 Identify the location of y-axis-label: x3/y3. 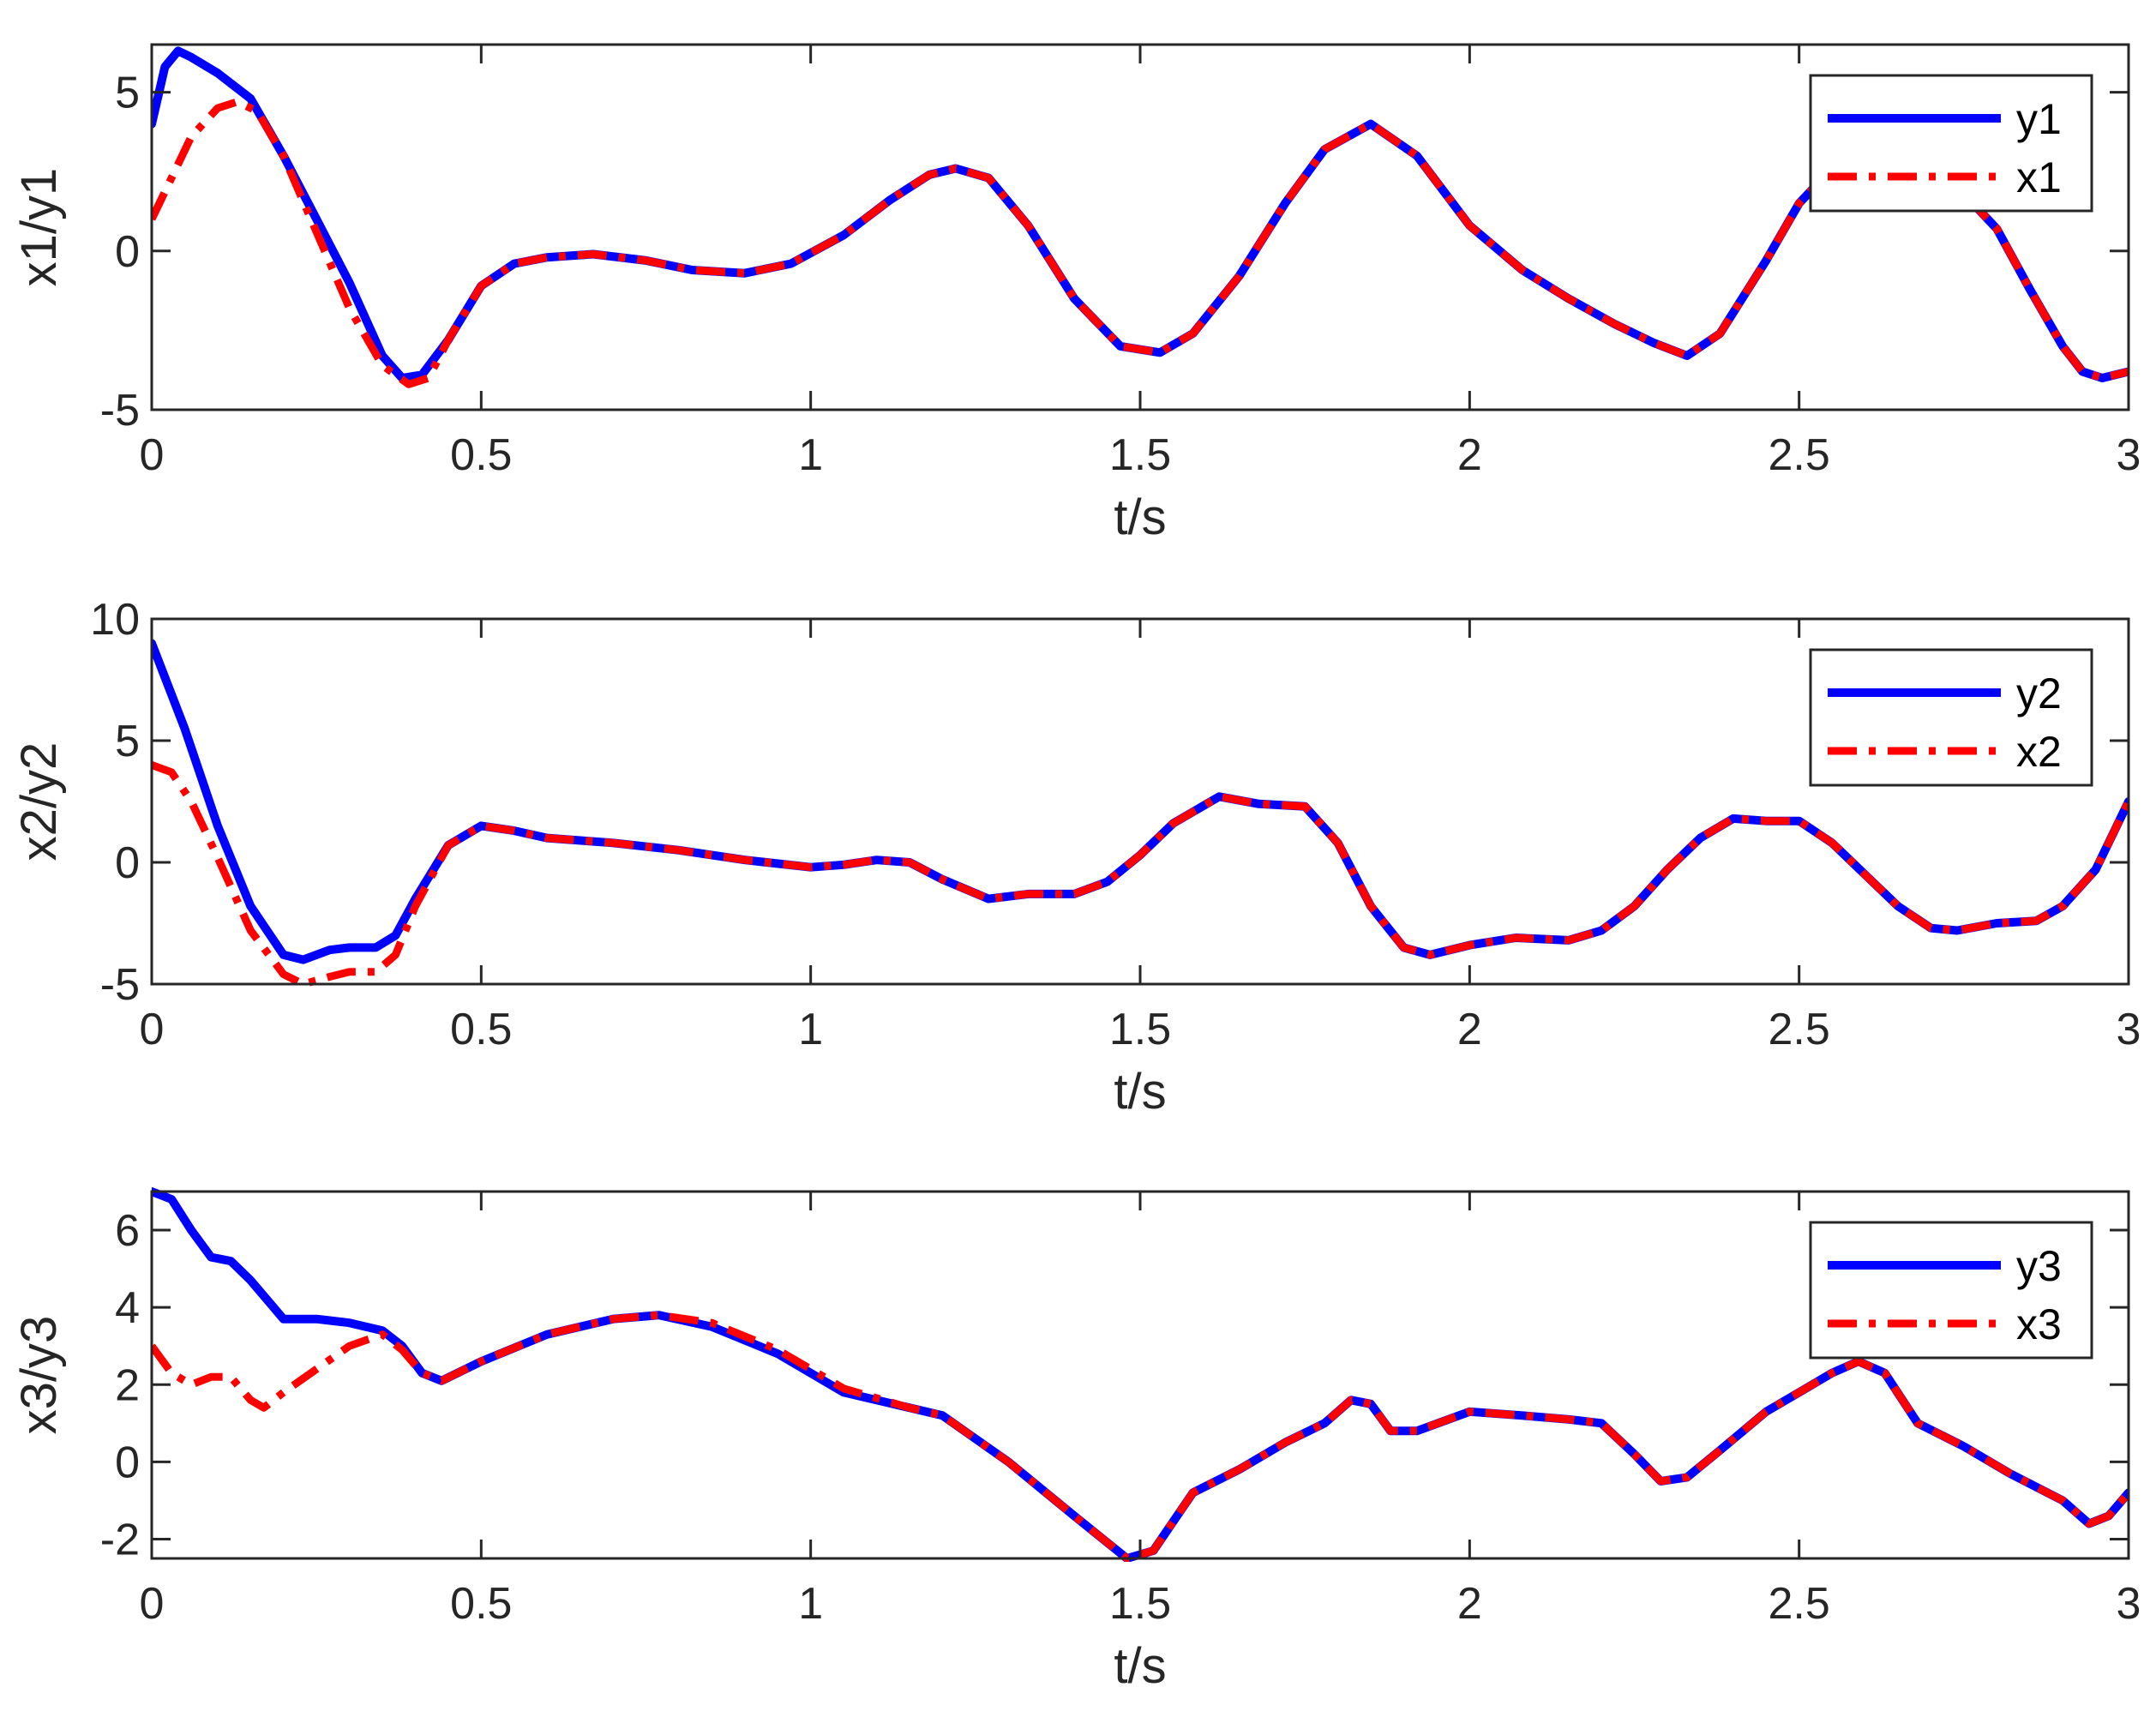
(39, 1375).